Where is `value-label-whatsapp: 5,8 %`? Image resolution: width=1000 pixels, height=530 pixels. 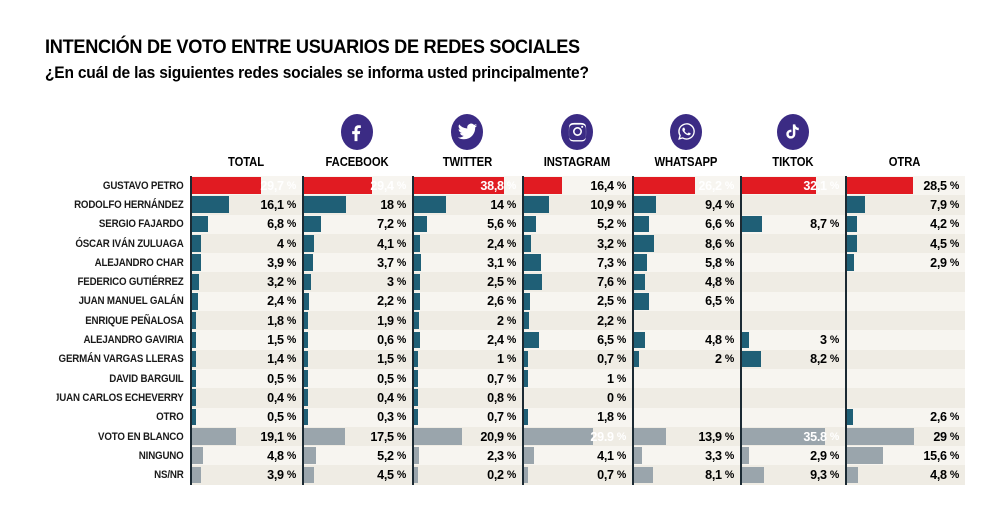 value-label-whatsapp: 5,8 % is located at coordinates (719, 262).